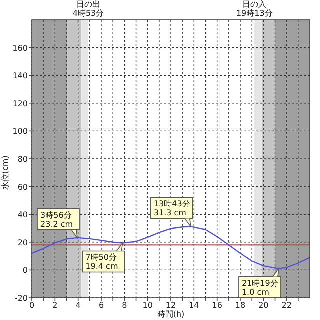 This screenshot has height=320, width=320. Describe the element at coordinates (88, 9) in the screenshot. I see `text: 日の出 4時53分` at that location.